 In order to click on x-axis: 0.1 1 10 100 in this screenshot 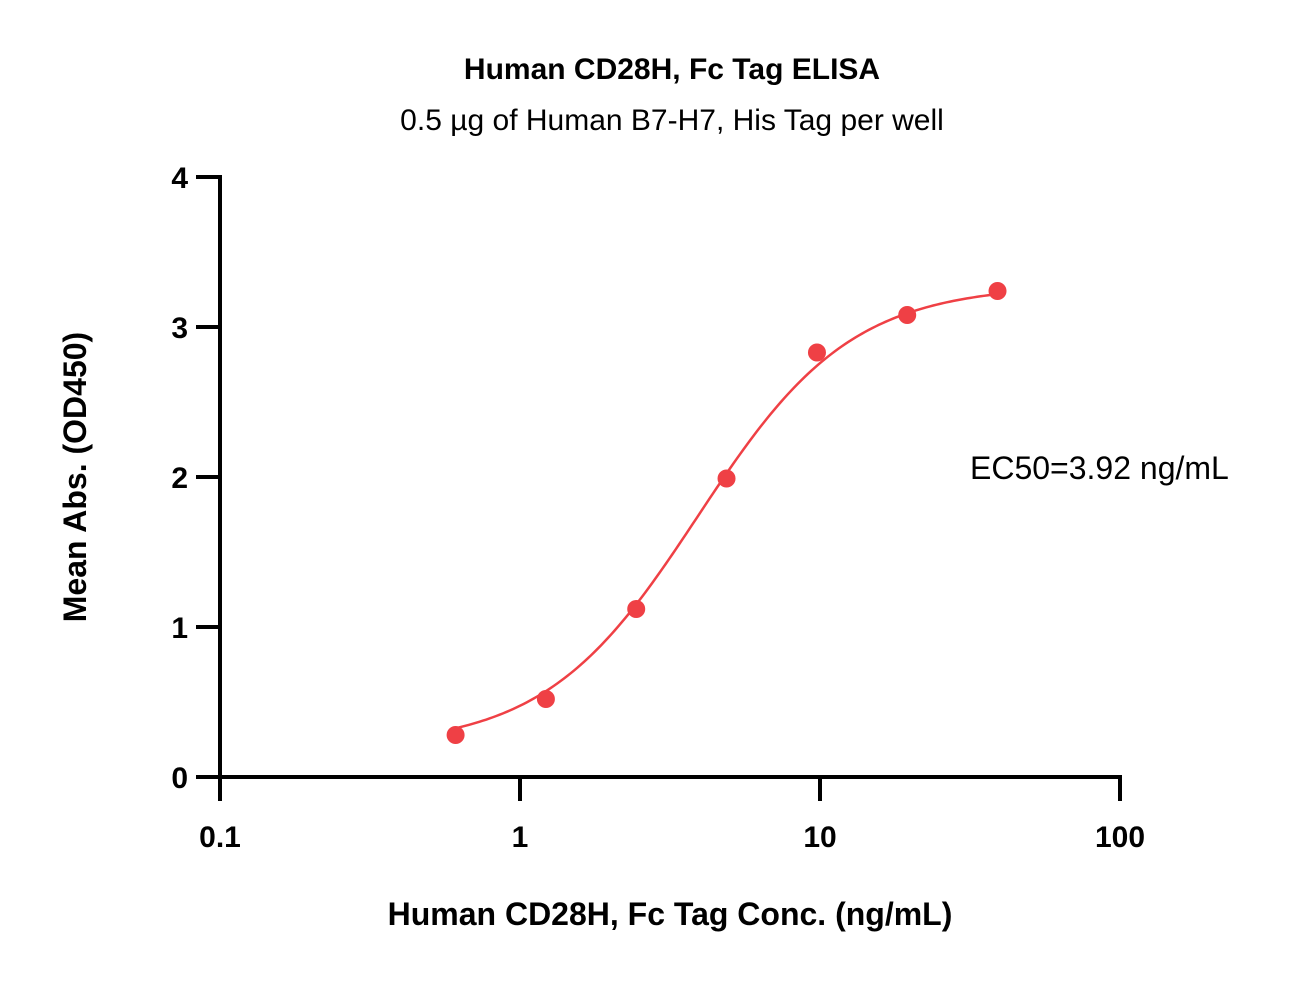, I will do `click(672, 814)`.